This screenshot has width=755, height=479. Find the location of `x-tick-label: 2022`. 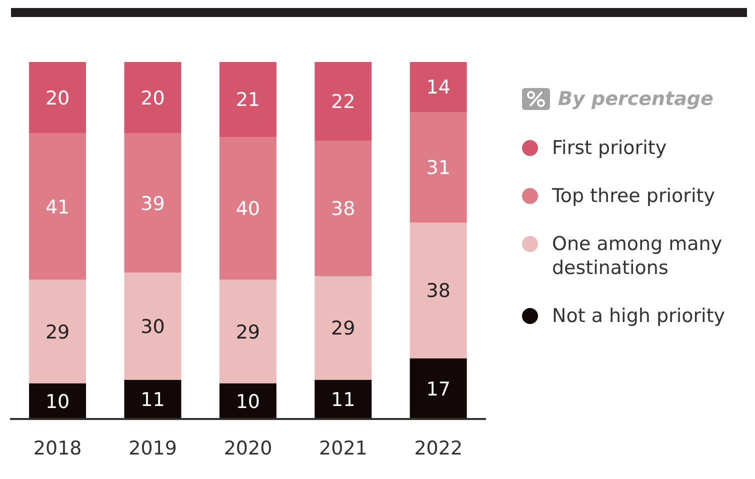

x-tick-label: 2022 is located at coordinates (438, 448).